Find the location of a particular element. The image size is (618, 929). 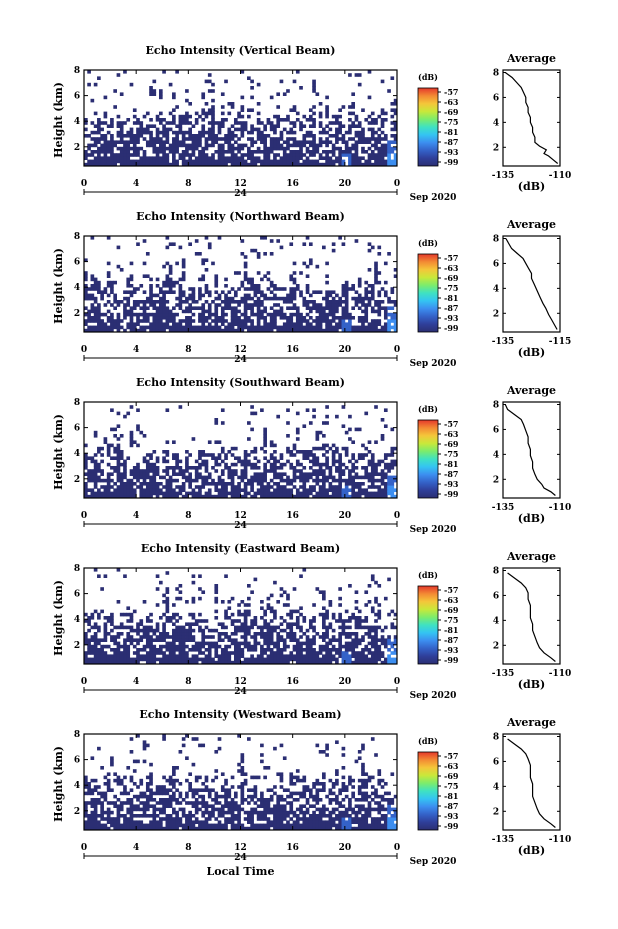

colorbar-tick-label: -57 is located at coordinates (451, 590).